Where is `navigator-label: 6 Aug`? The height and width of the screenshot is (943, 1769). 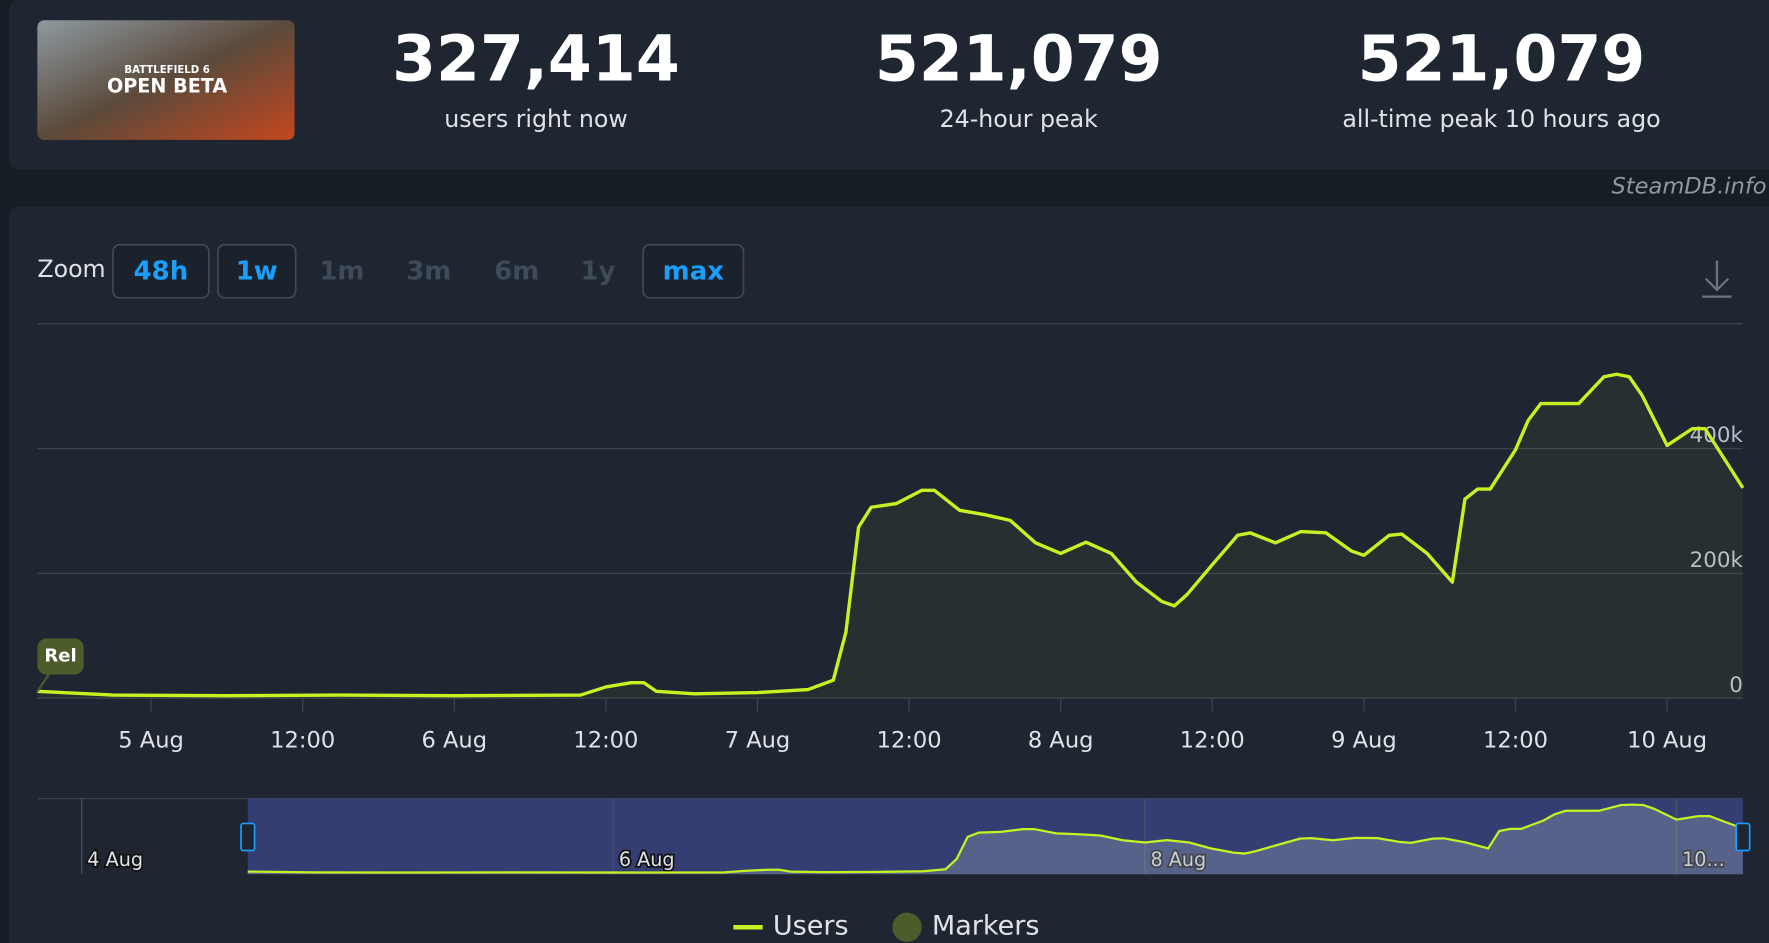 navigator-label: 6 Aug is located at coordinates (647, 859).